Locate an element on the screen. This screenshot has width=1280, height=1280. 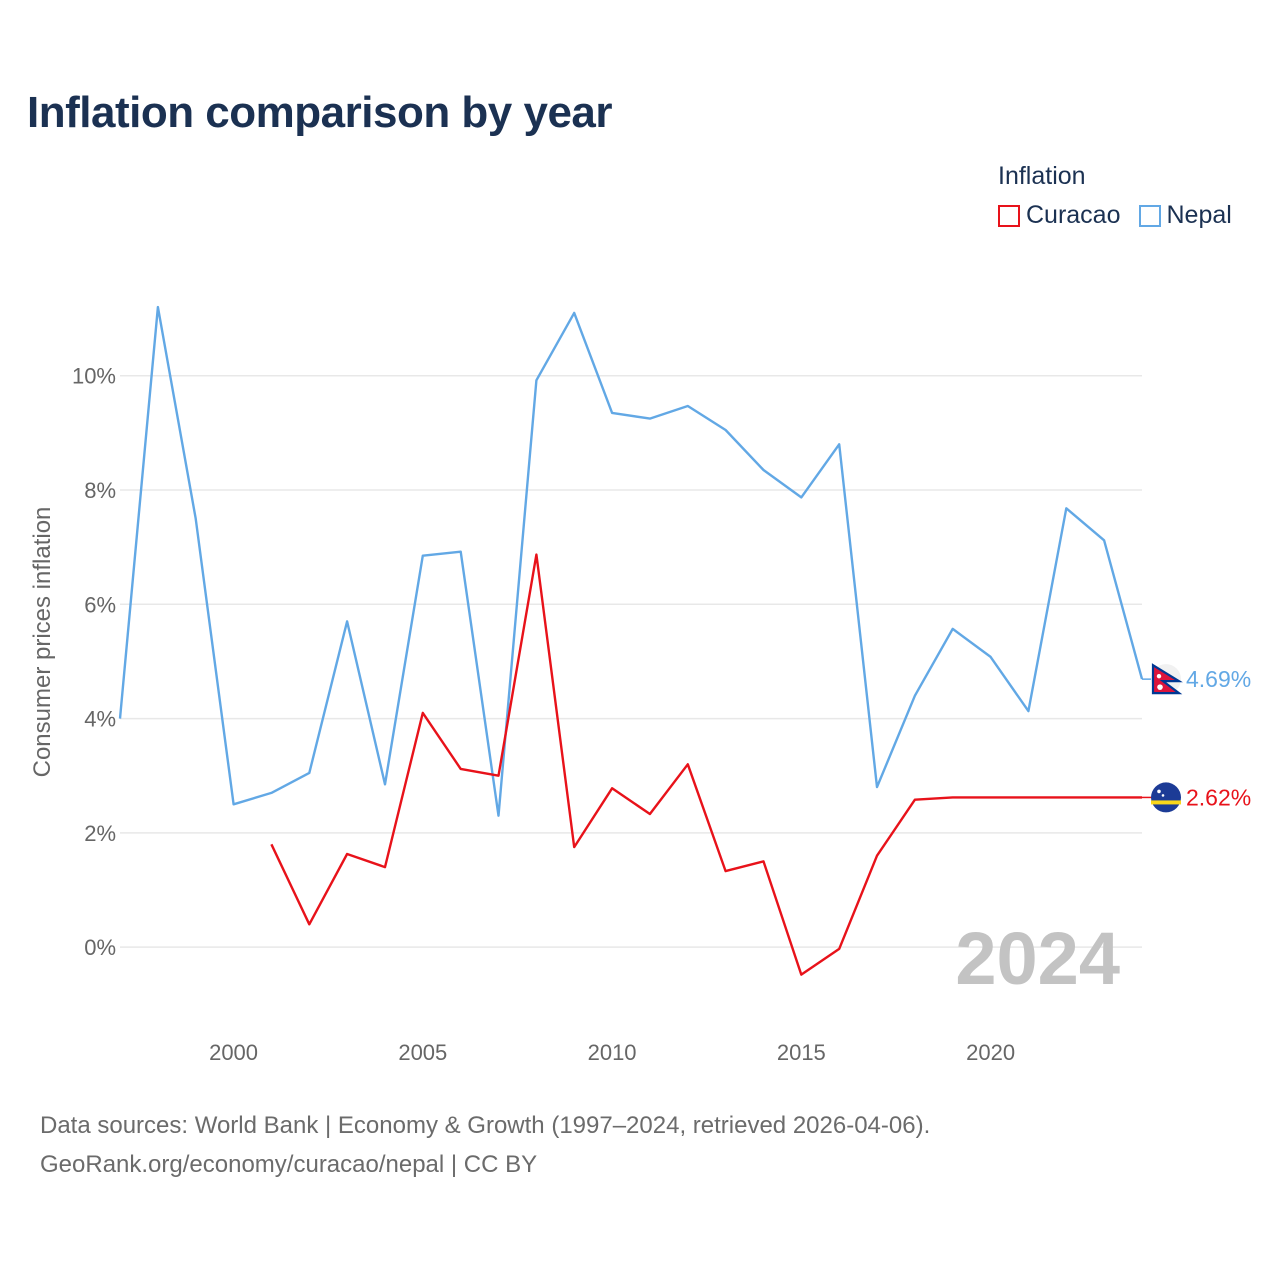
x-tick-label: 2020 is located at coordinates (990, 1052).